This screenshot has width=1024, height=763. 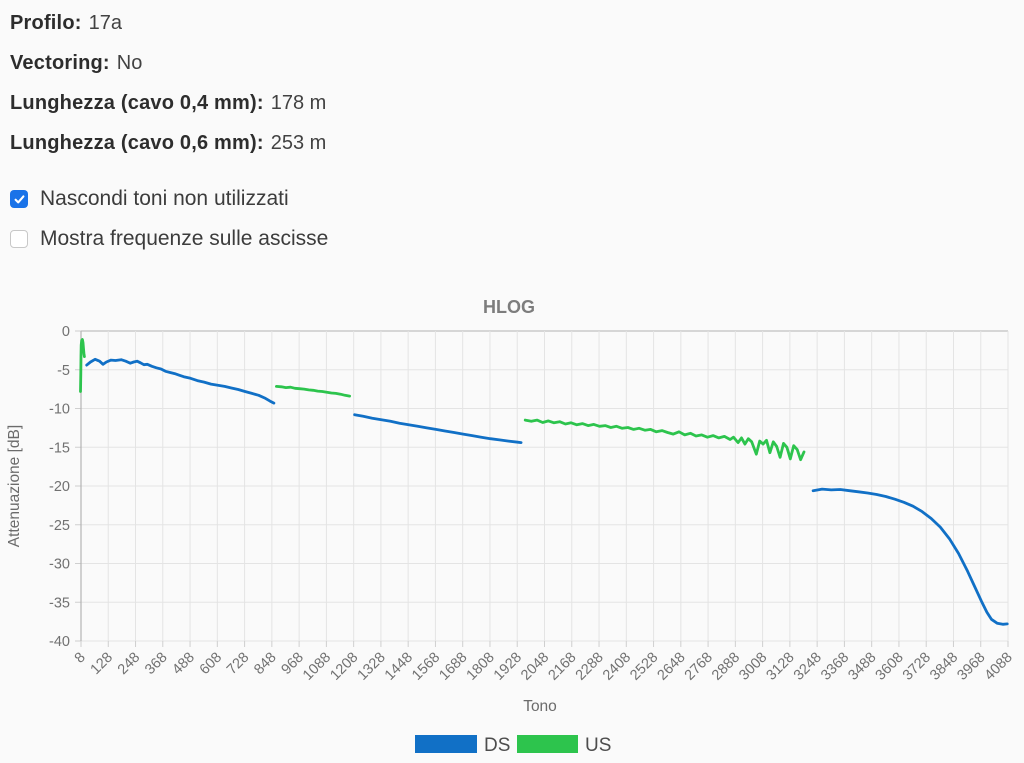 I want to click on y-tick-label: -40, so click(x=59, y=642).